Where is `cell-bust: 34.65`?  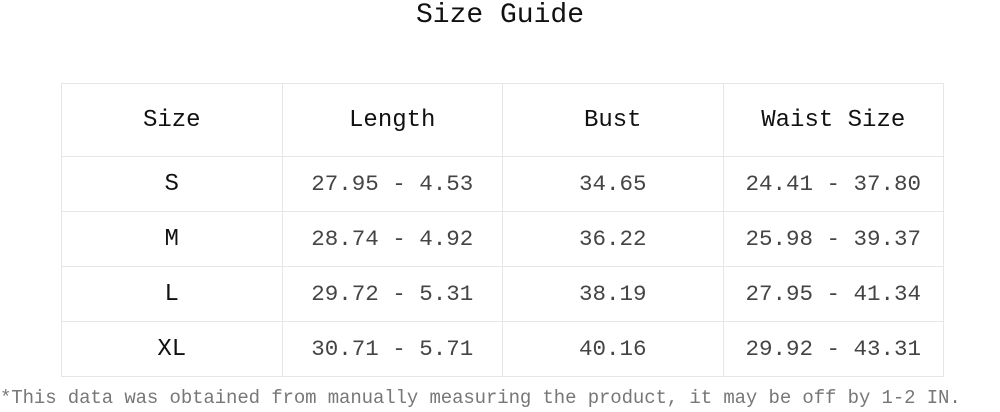 cell-bust: 34.65 is located at coordinates (613, 184).